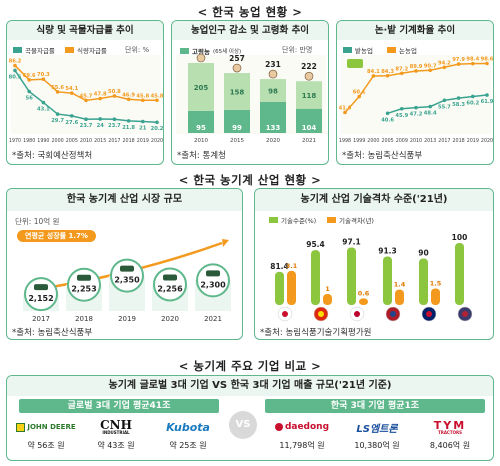 Image resolution: width=500 pixels, height=466 pixels. What do you see at coordinates (371, 277) in the screenshot?
I see `bar-chart-tech-gap: 81.43.1 95.4 1 97.1 0.6 91.3 1.4 90 1.5 100` at bounding box center [371, 277].